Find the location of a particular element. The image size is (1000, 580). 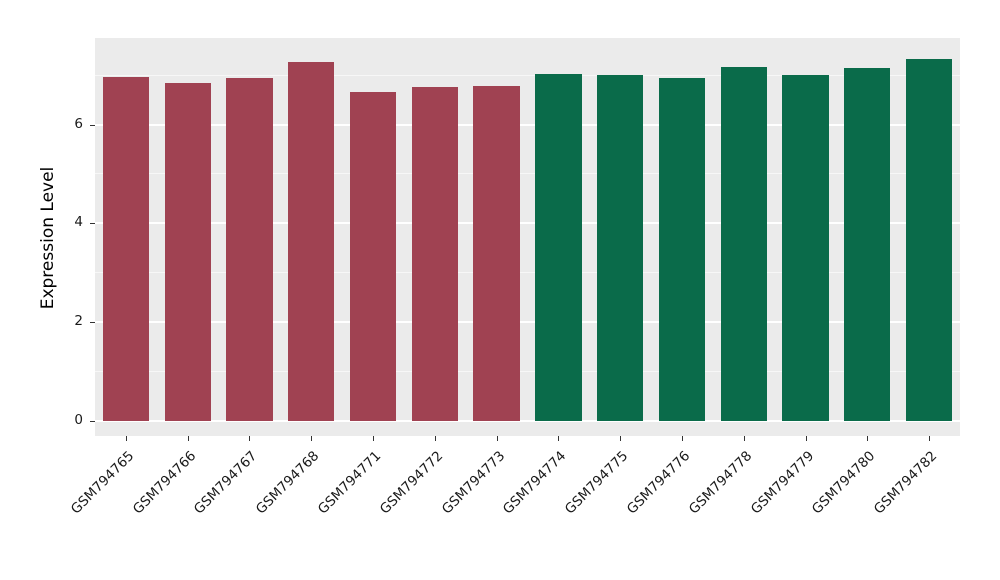

x-tick-label-GSM794768: GSM794768 is located at coordinates (288, 483).